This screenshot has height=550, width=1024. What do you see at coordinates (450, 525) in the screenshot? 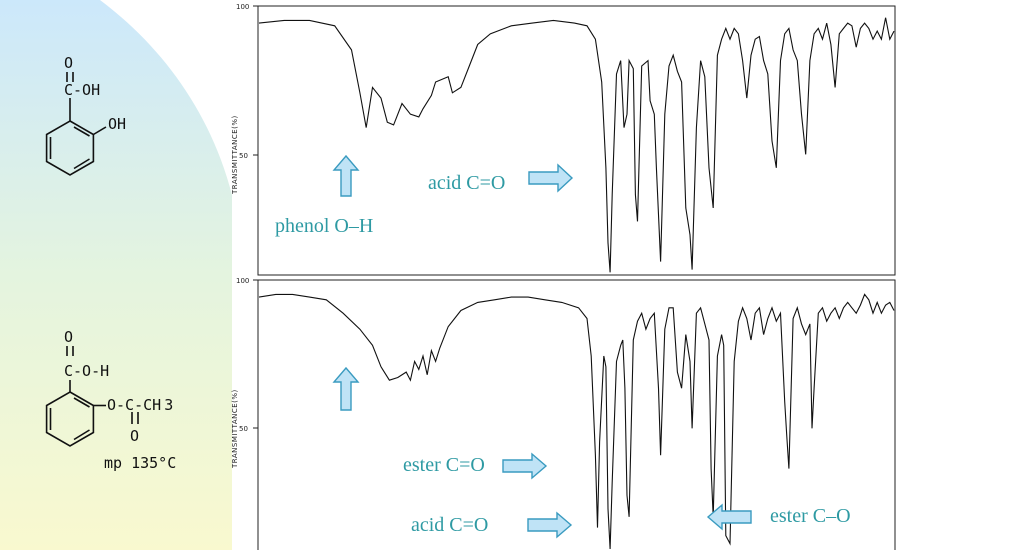
I see `bottom-acid-co-label: acid C=O` at bounding box center [450, 525].